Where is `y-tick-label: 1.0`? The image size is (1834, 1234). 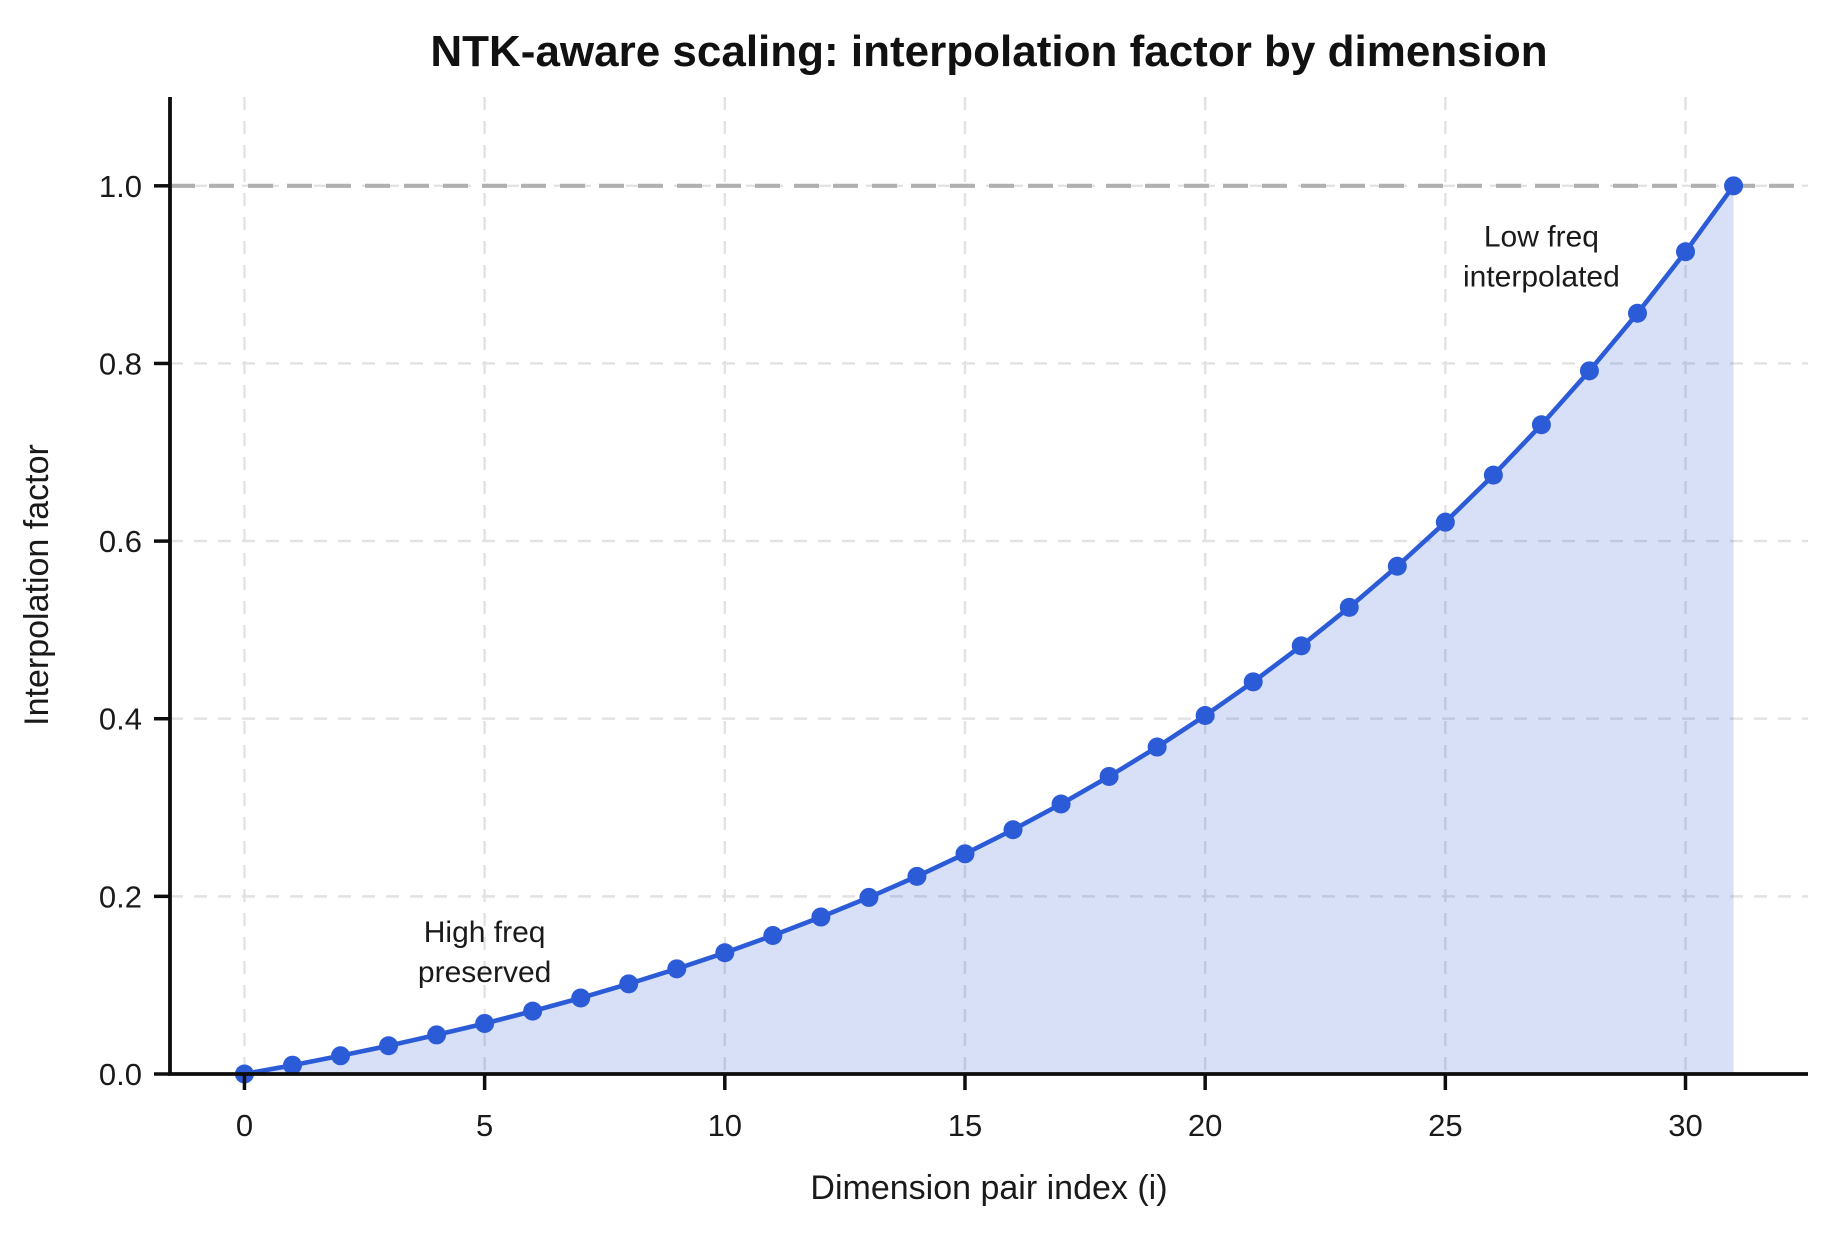 y-tick-label: 1.0 is located at coordinates (120, 186).